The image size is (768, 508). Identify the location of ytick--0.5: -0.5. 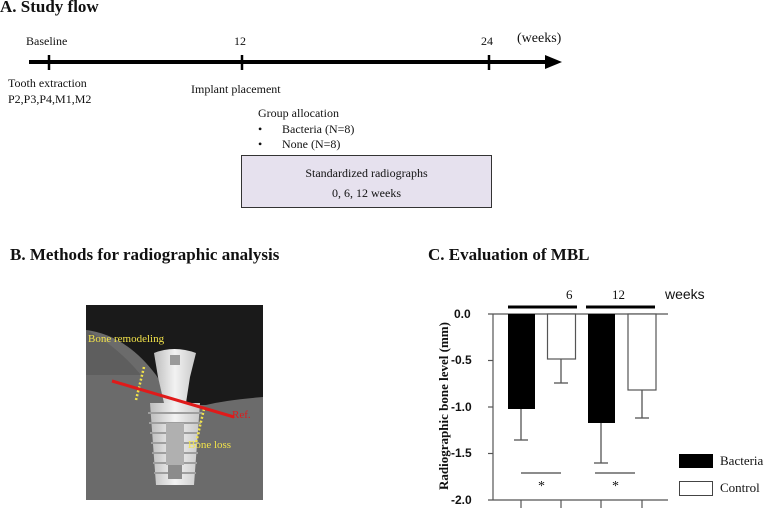
(461, 360).